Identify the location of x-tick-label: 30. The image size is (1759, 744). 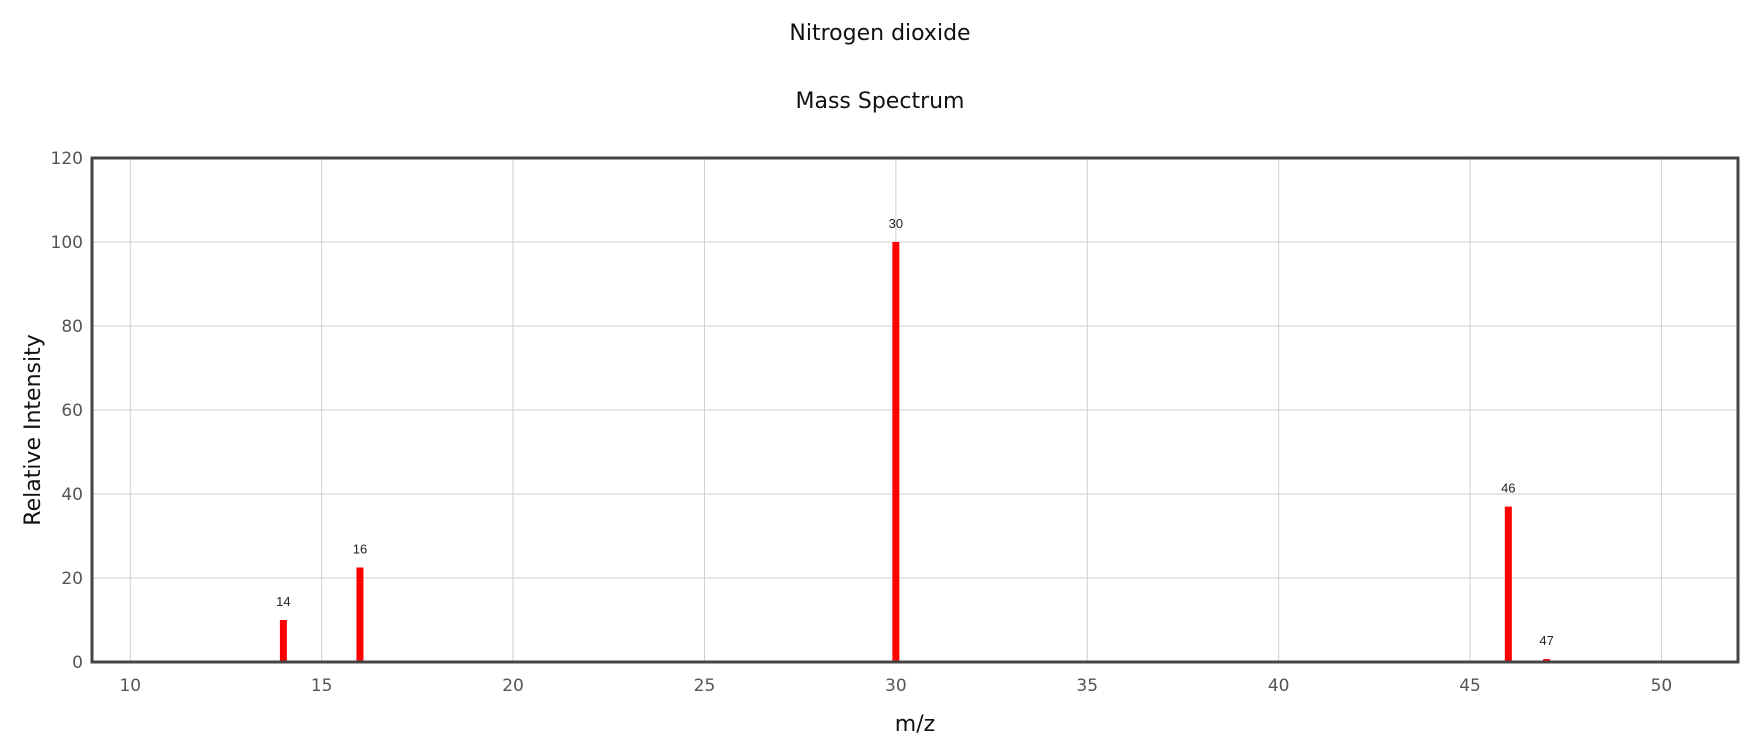
(896, 686).